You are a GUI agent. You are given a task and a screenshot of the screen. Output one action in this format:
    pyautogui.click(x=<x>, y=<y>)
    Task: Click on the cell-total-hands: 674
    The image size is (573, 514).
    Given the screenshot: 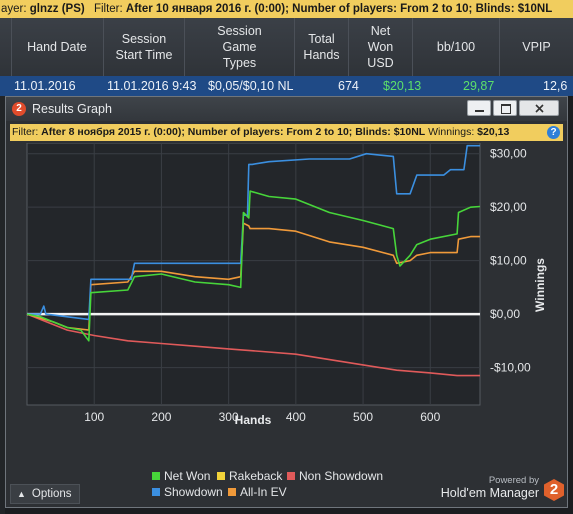 What is the action you would take?
    pyautogui.click(x=348, y=86)
    